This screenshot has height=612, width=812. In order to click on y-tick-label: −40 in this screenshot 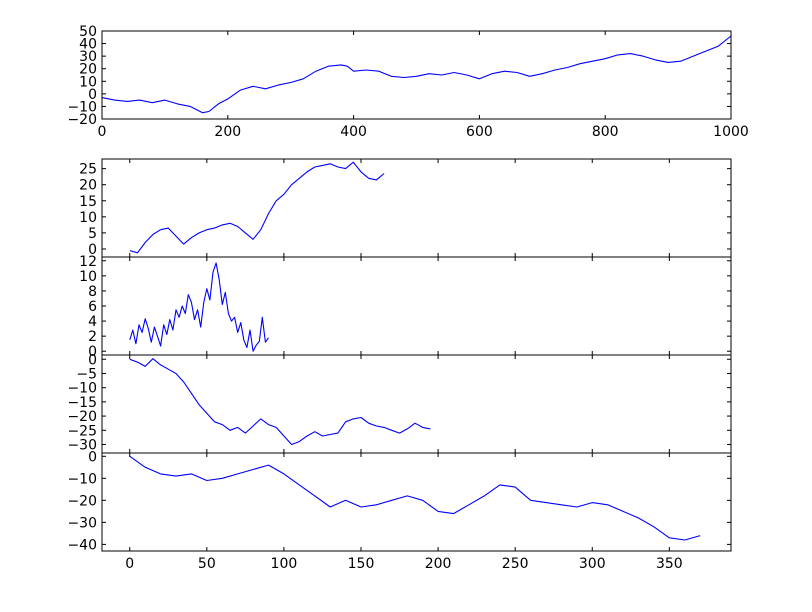, I will do `click(82, 545)`.